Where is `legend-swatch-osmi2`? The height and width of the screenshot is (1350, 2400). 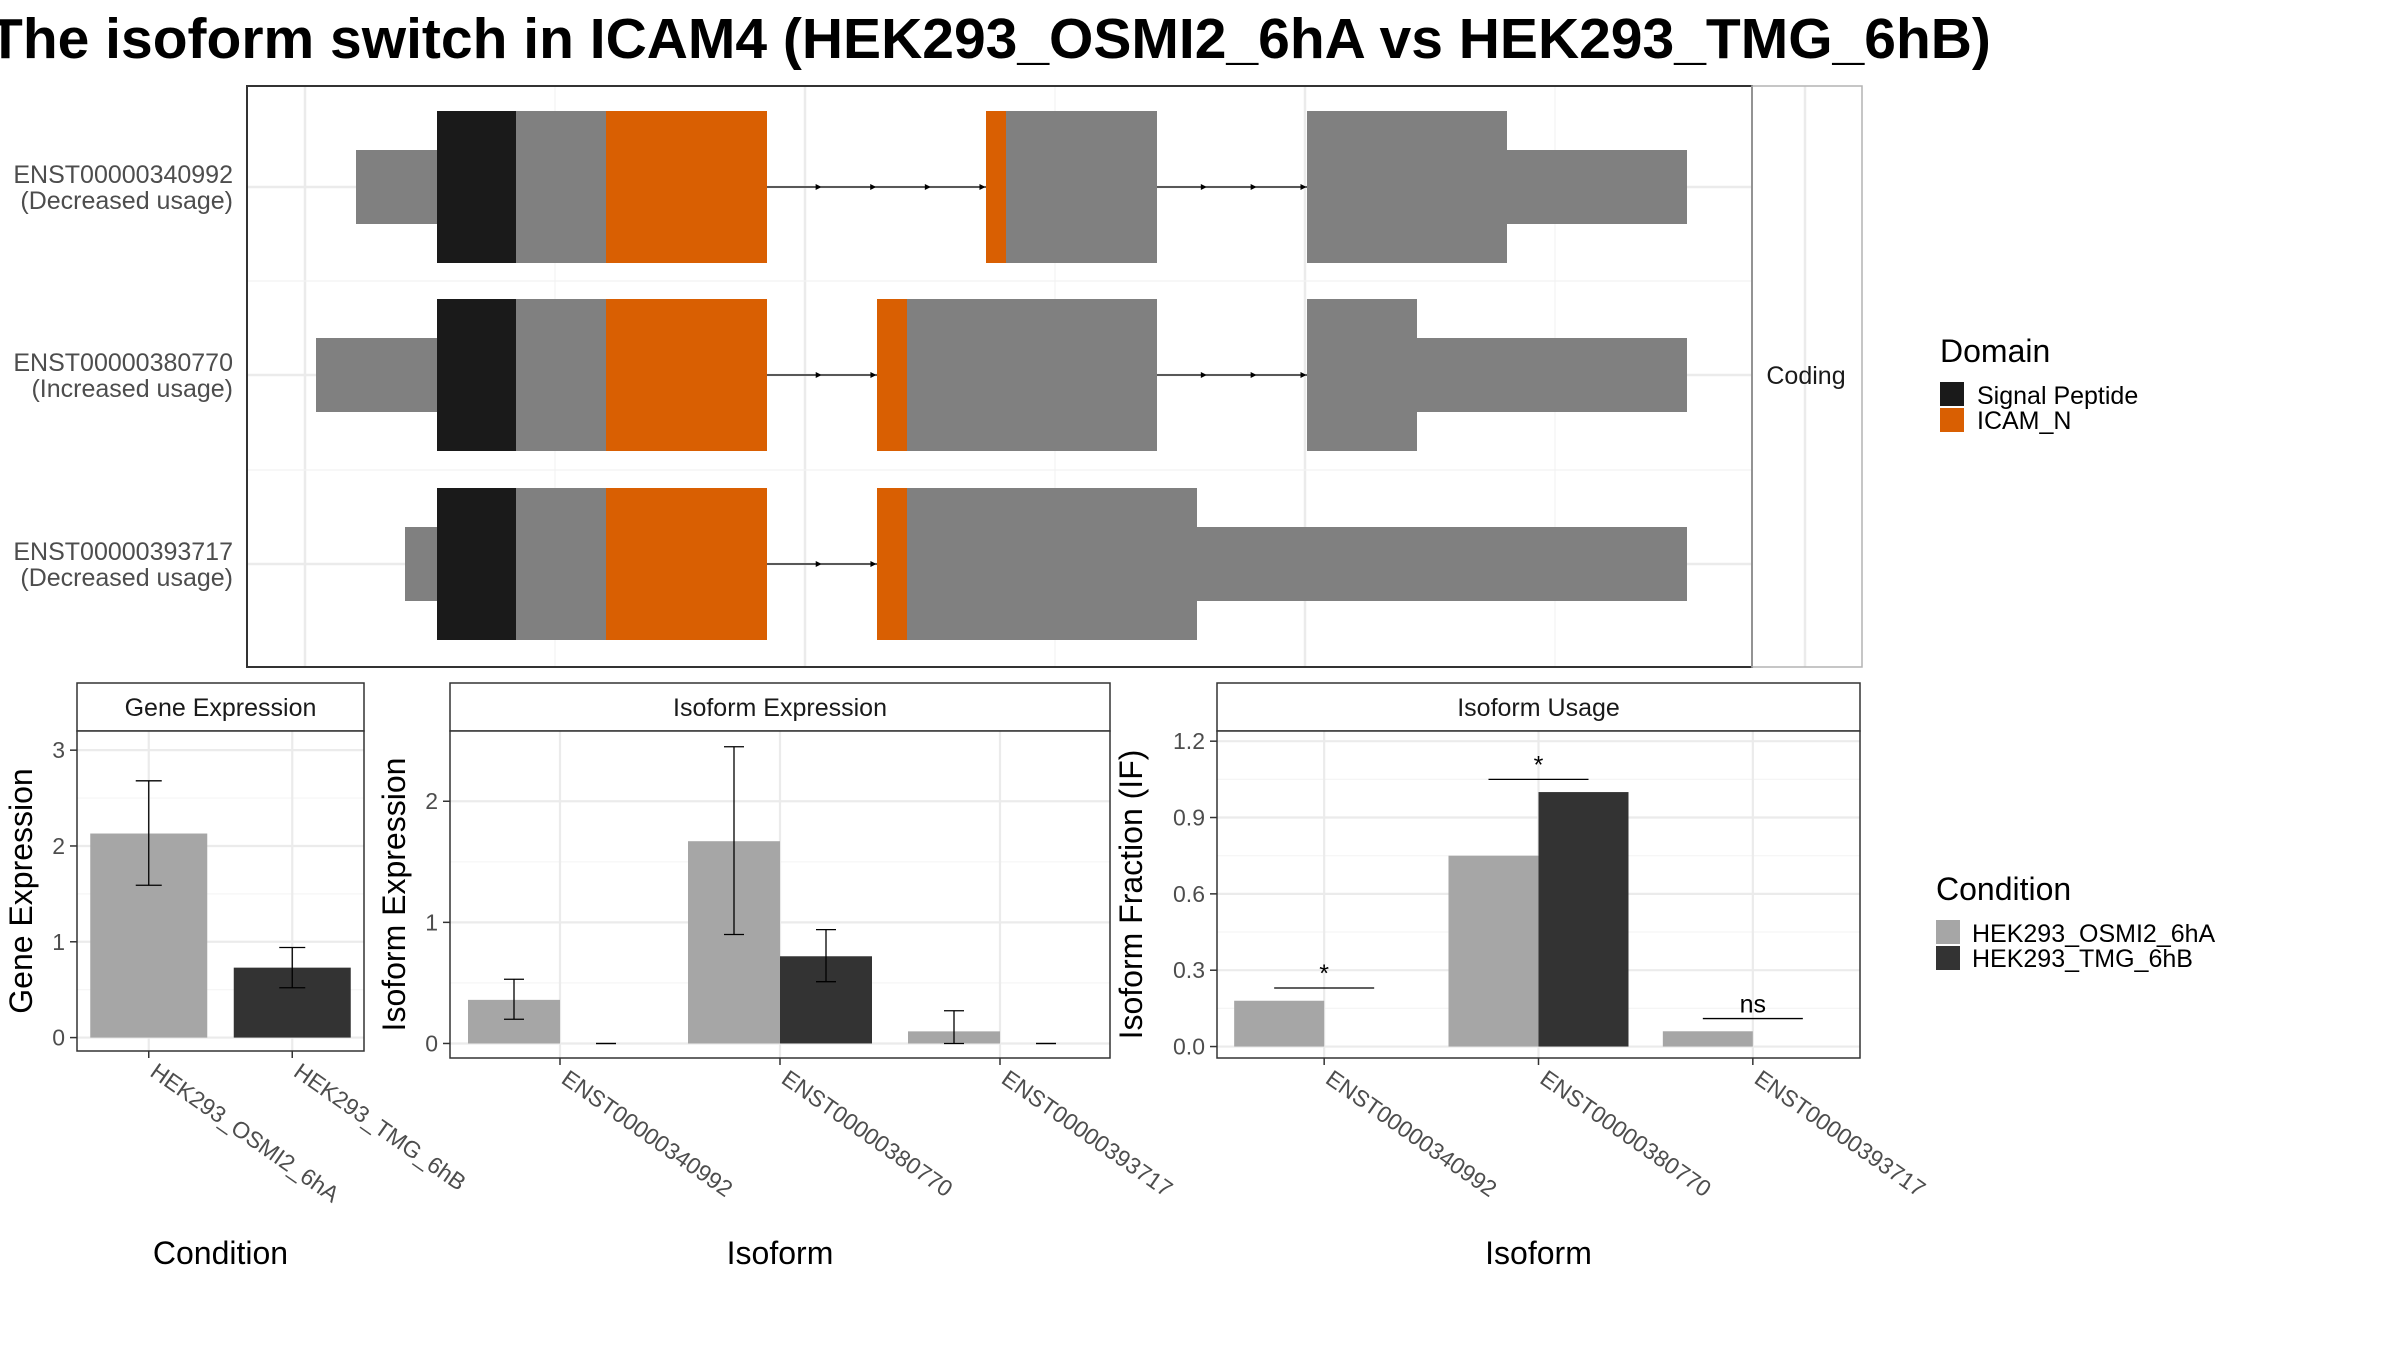 legend-swatch-osmi2 is located at coordinates (1948, 932).